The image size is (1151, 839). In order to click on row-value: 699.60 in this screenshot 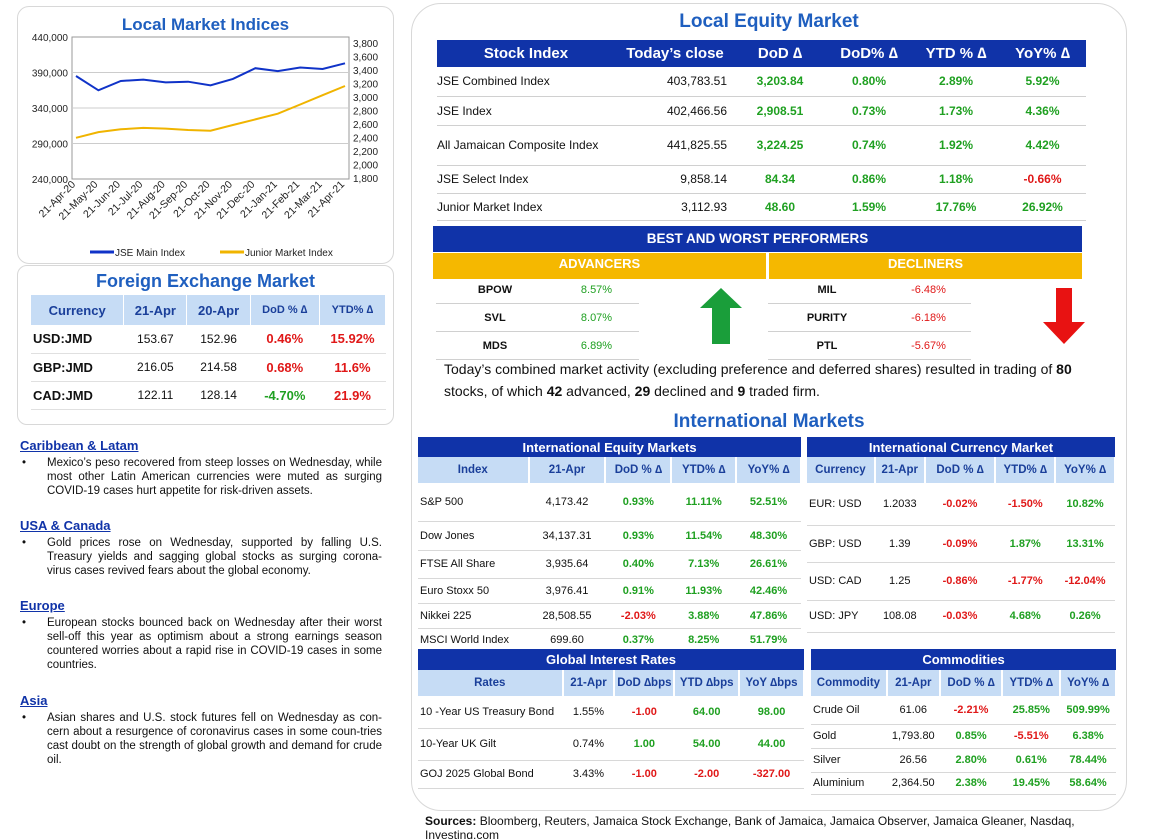, I will do `click(567, 640)`.